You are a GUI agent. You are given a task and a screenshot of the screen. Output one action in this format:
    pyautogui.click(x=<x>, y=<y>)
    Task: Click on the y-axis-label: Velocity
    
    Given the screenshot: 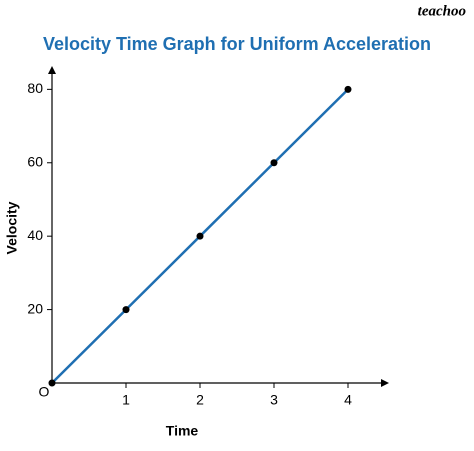 What is the action you would take?
    pyautogui.click(x=12, y=227)
    